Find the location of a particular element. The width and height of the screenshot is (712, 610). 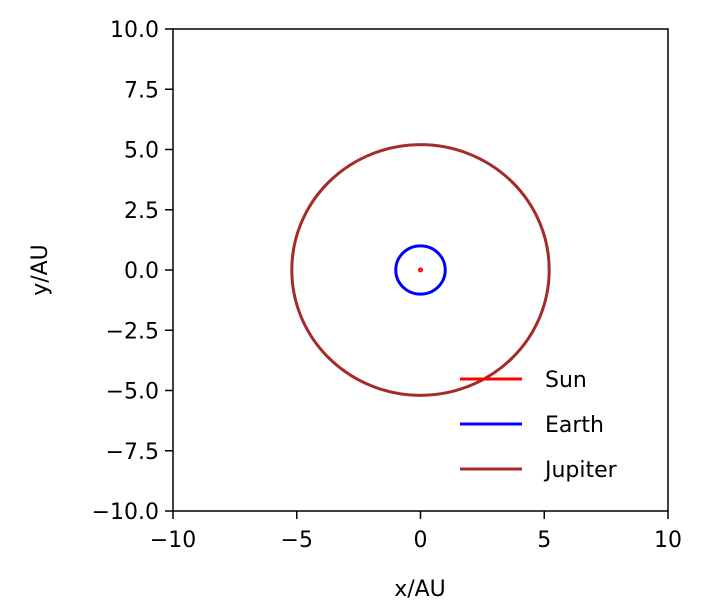

x-tick-label: −5 is located at coordinates (297, 540).